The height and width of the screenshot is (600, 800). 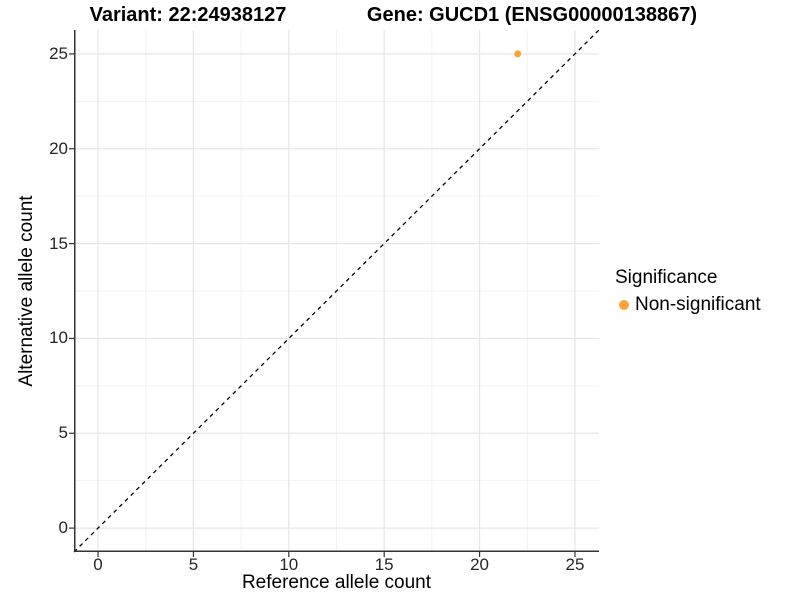 I want to click on x-axis-title: Reference allele count, so click(x=336, y=582).